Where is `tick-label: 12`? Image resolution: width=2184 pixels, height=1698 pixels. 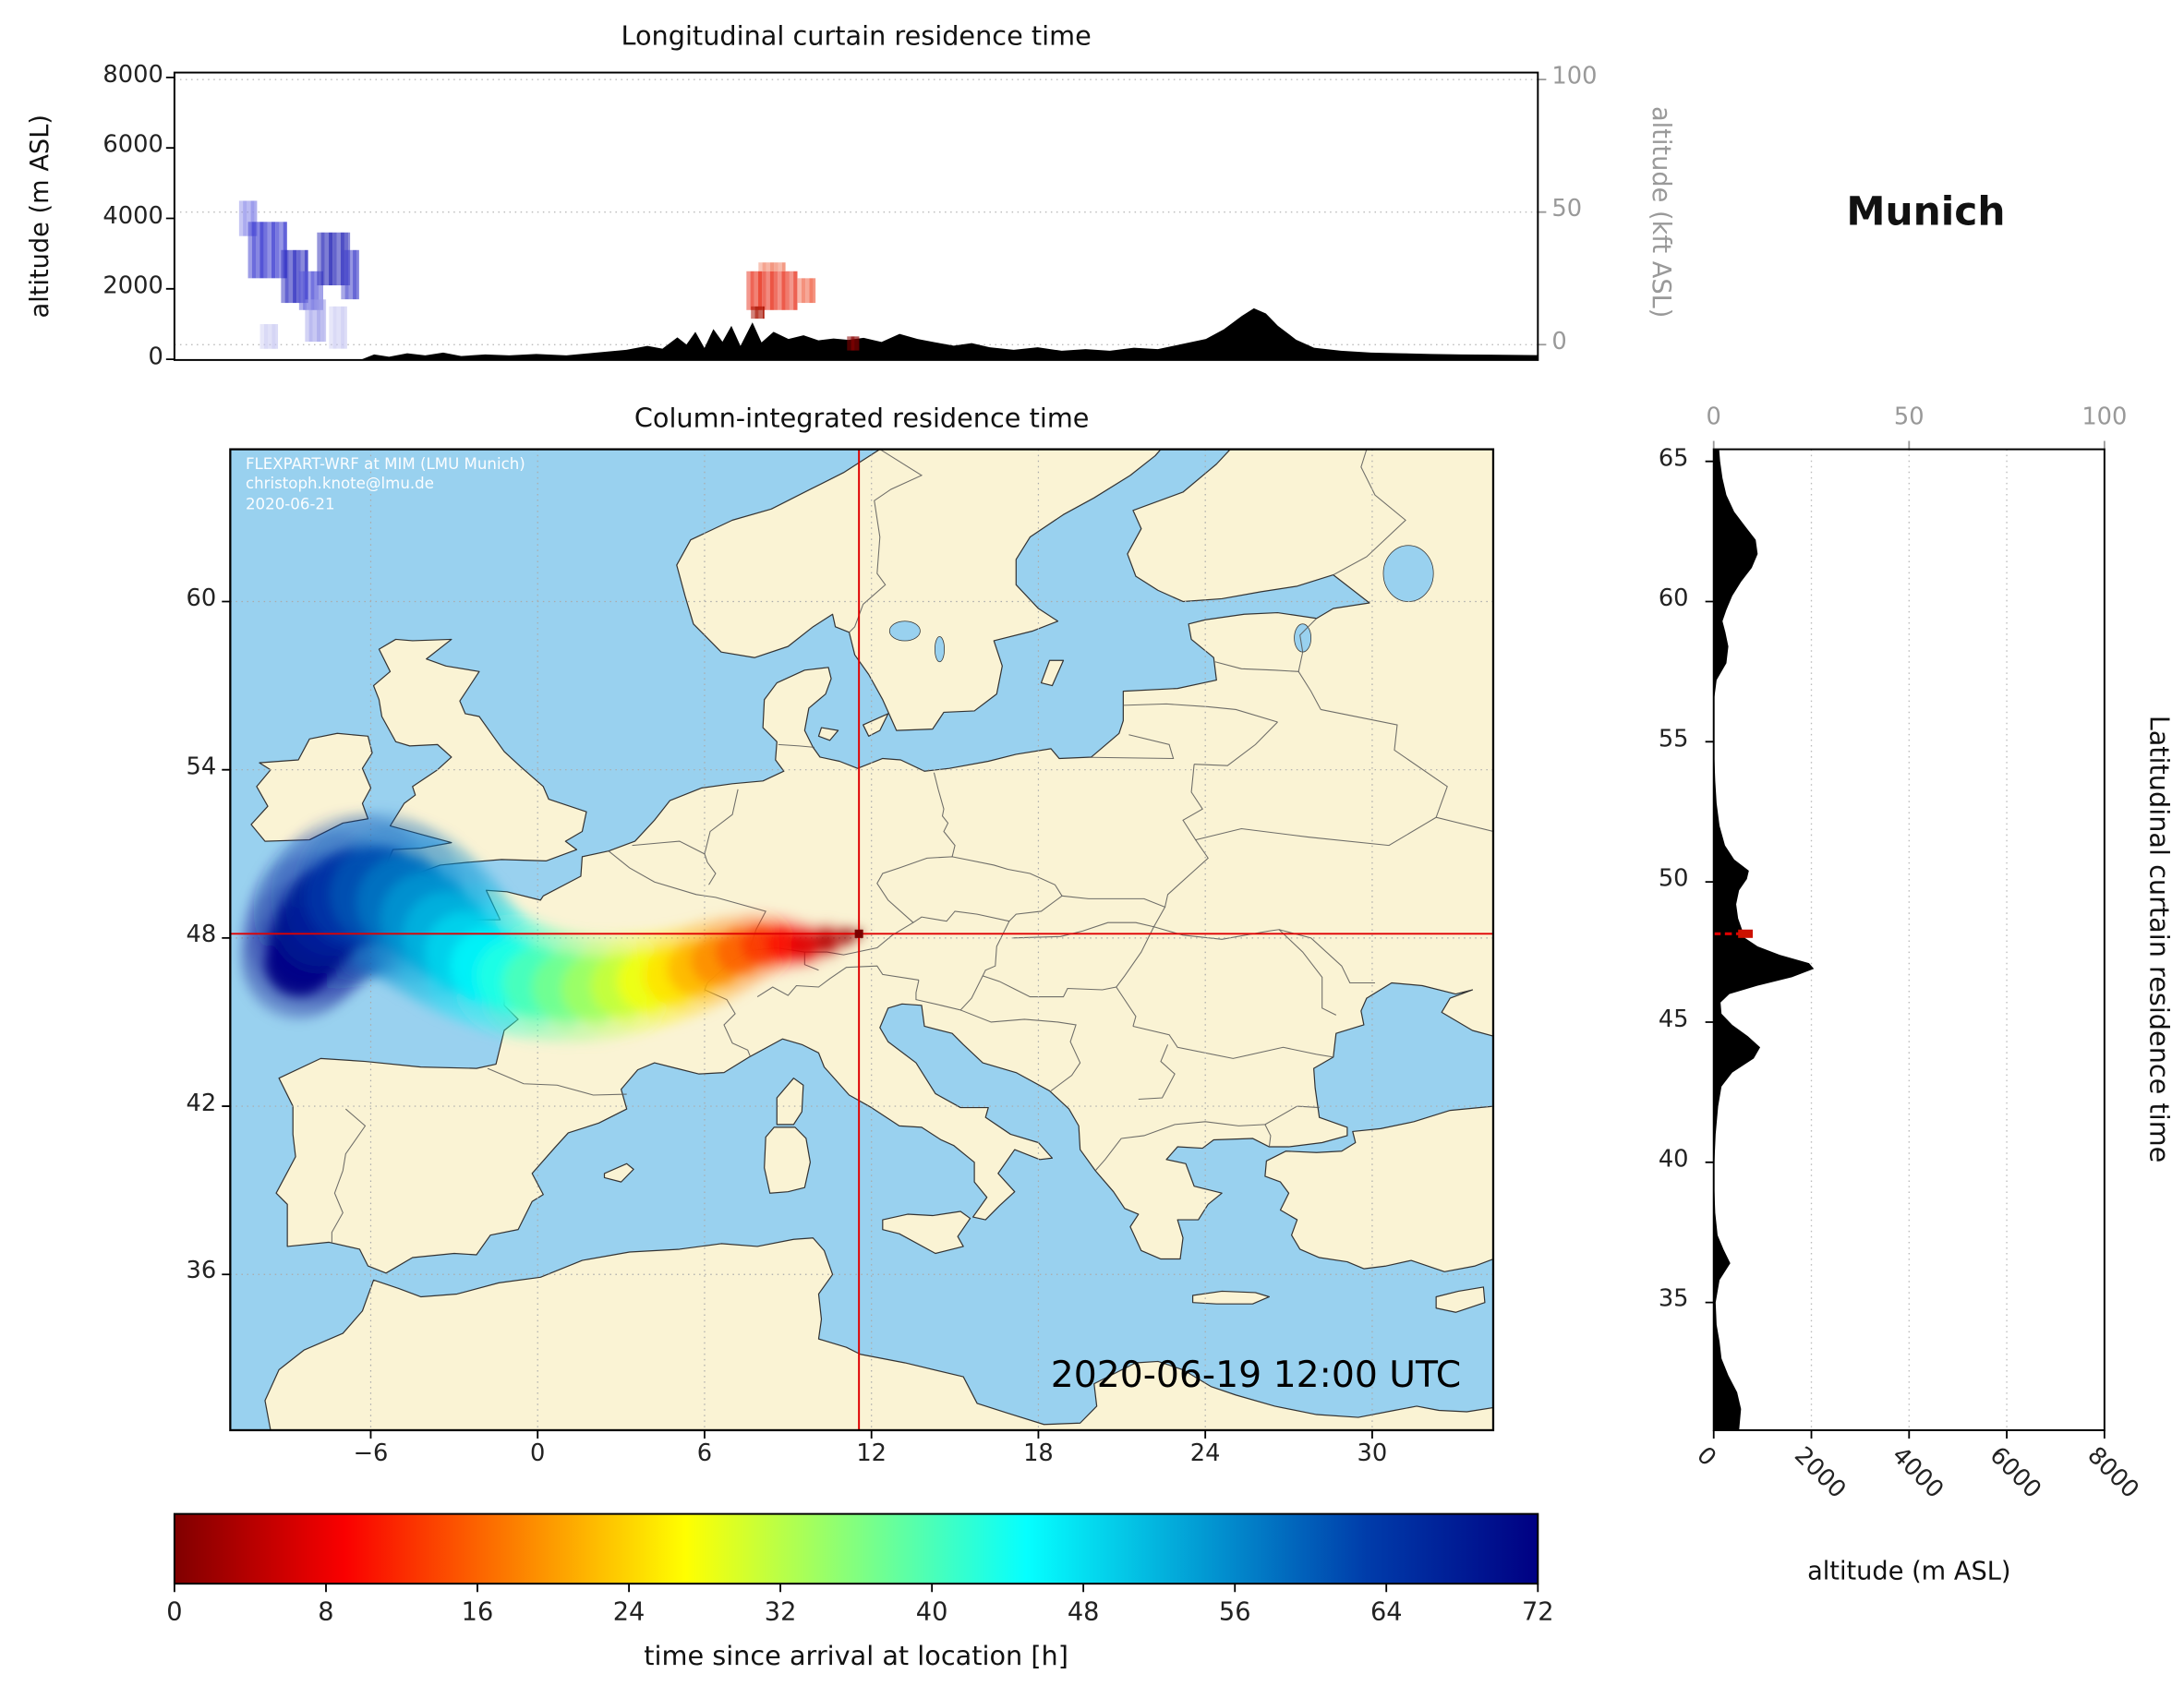 tick-label: 12 is located at coordinates (871, 1453).